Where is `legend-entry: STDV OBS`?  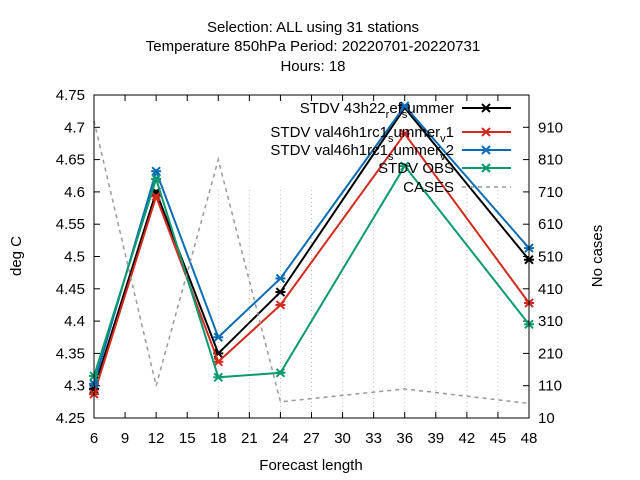 legend-entry: STDV OBS is located at coordinates (444, 168).